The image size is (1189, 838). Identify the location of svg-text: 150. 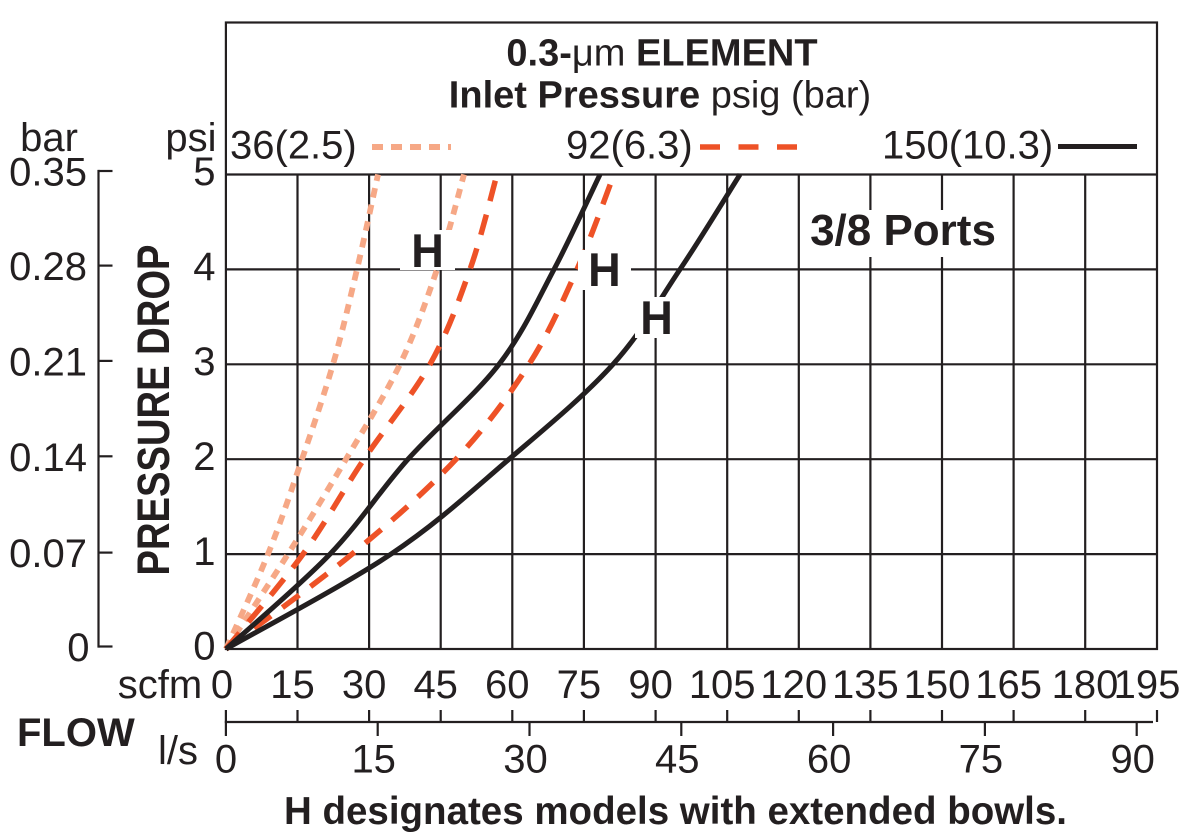
(937, 685).